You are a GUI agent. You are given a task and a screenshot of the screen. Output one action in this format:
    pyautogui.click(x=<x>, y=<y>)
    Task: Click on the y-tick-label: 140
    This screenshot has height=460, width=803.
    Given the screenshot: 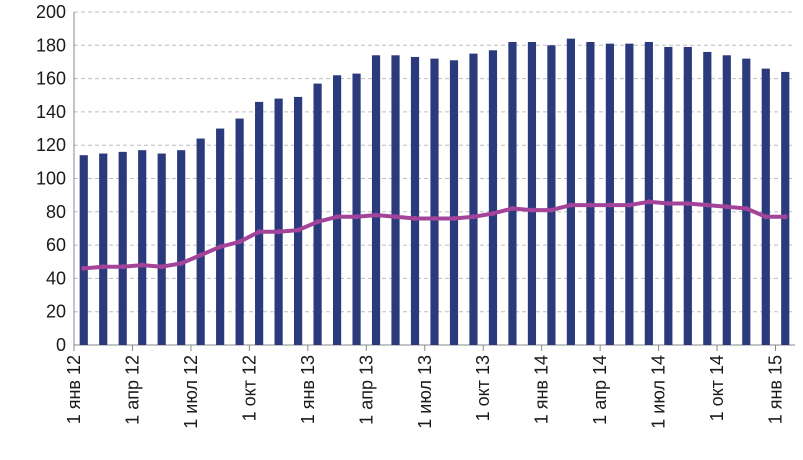 What is the action you would take?
    pyautogui.click(x=51, y=112)
    